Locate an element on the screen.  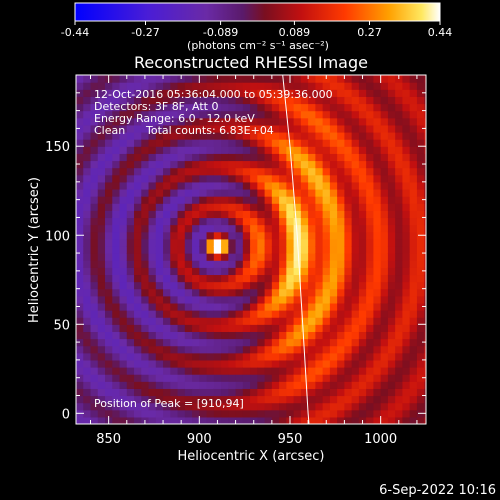
annotation-detectors: Detectors: 3F 8F, Att 0 is located at coordinates (156, 106).